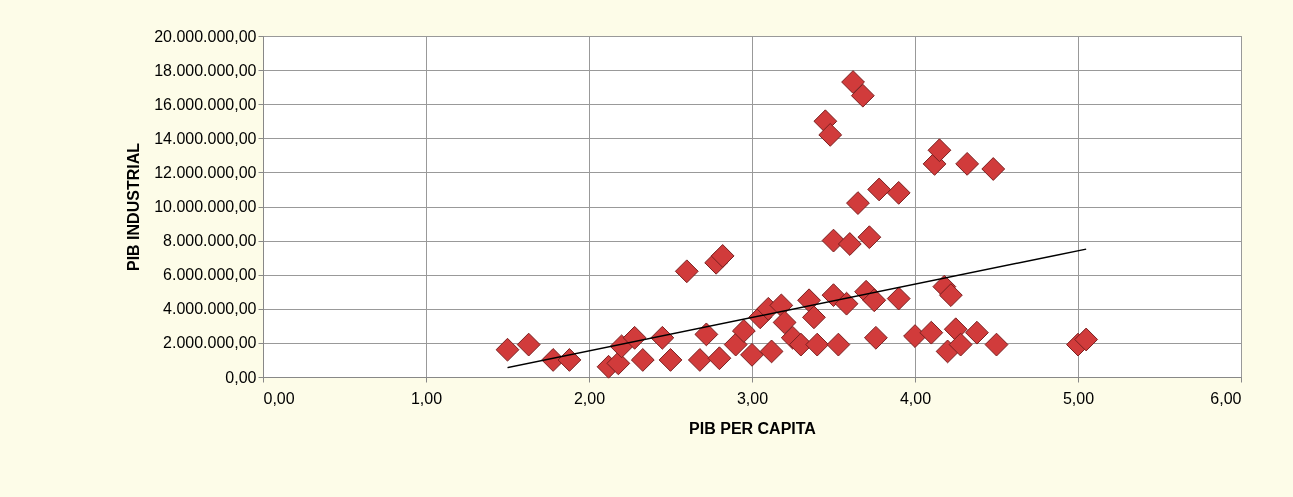  Describe the element at coordinates (915, 398) in the screenshot. I see `x-tick-label: 4,00` at that location.